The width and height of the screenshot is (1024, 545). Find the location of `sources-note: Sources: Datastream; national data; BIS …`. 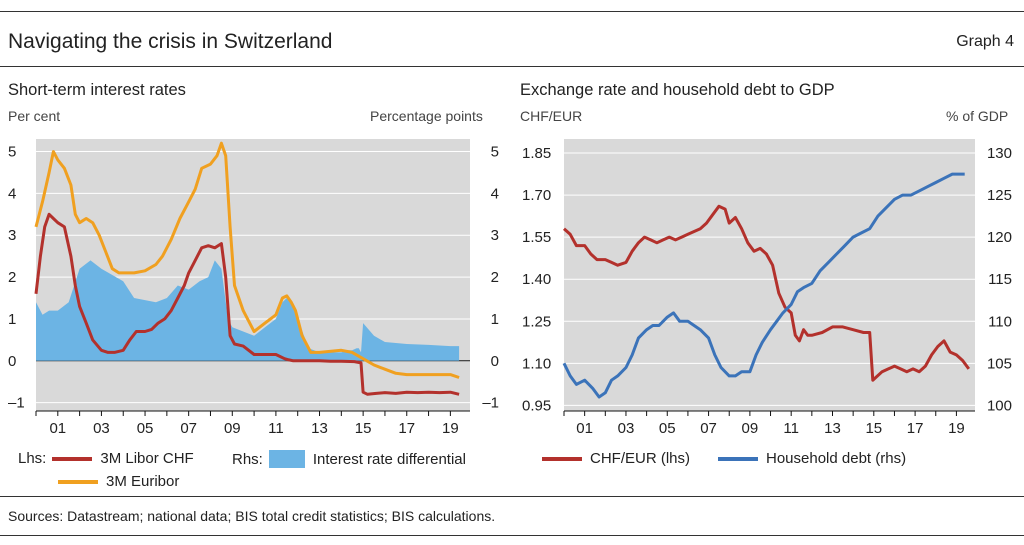

sources-note: Sources: Datastream; national data; BIS … is located at coordinates (252, 516).